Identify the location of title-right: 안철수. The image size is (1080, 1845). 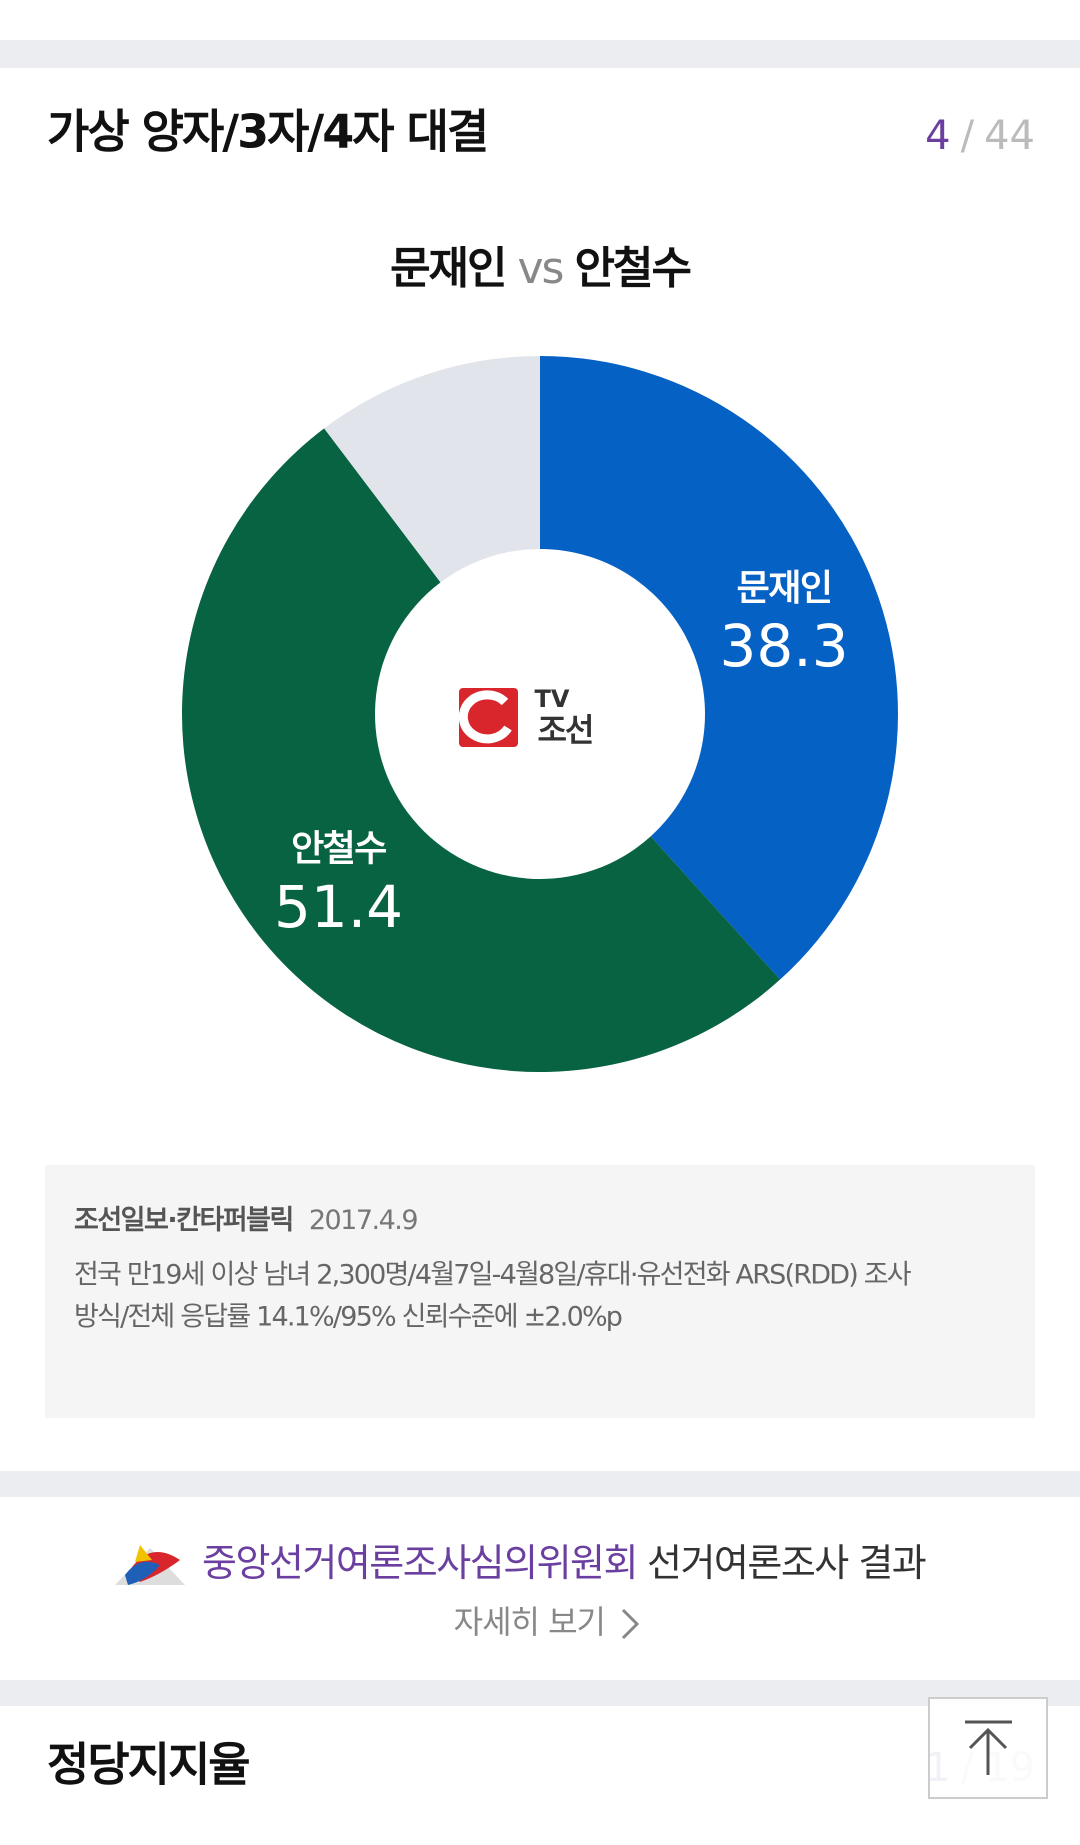
(632, 268).